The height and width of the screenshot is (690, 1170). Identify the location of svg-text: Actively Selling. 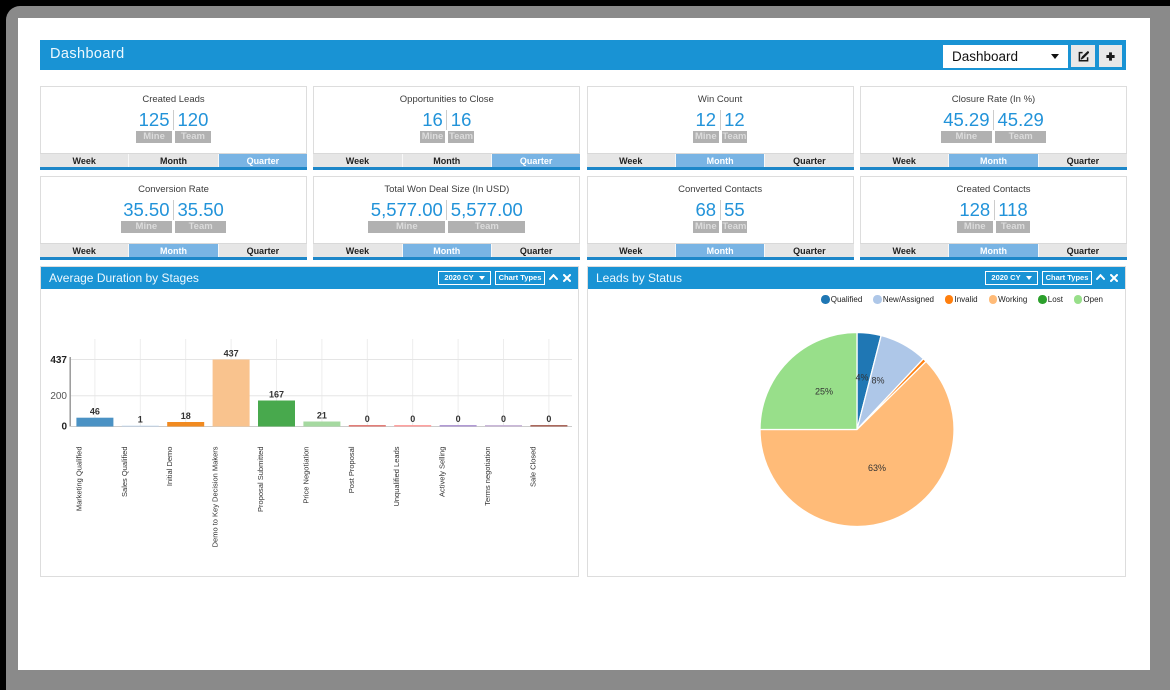
(442, 472).